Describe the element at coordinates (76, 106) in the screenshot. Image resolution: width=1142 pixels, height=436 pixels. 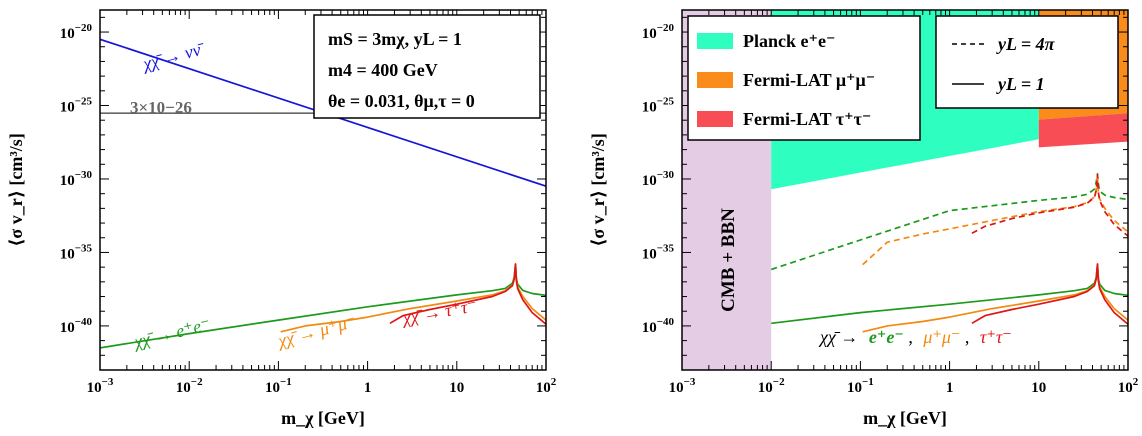
I see `left-y-tick-label: 10−25` at that location.